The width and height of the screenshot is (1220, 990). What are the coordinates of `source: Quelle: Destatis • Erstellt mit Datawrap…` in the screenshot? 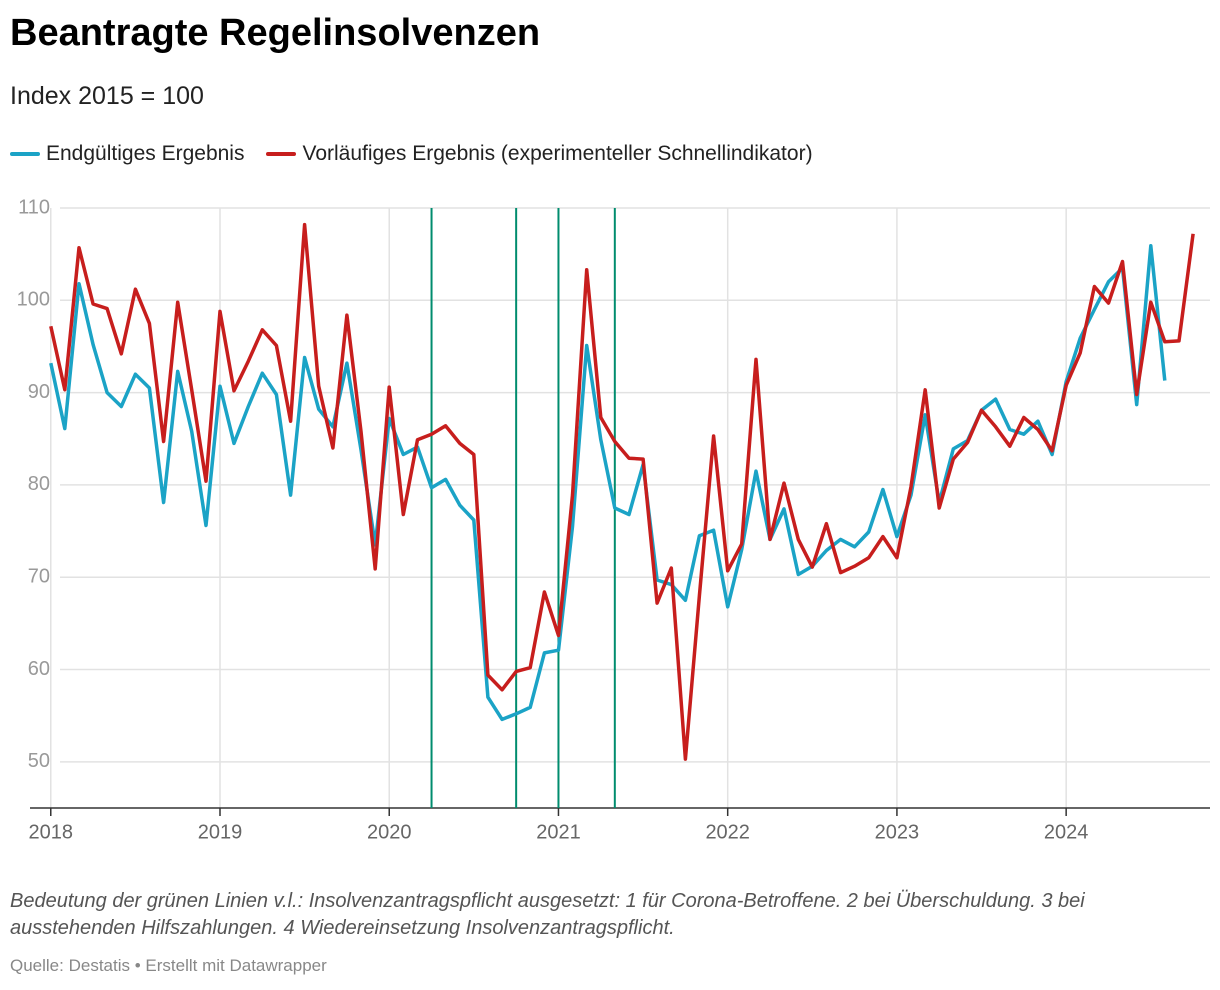 It's located at (168, 965).